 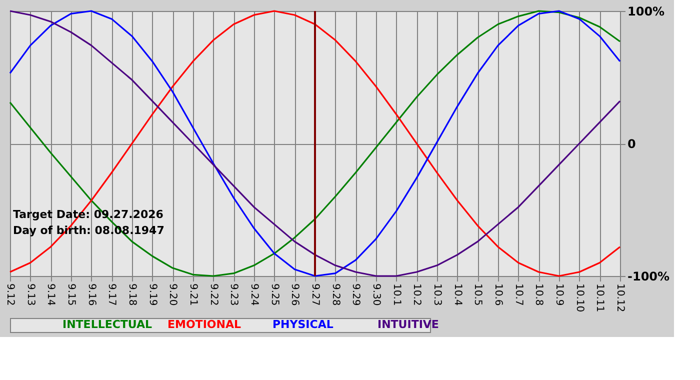 What do you see at coordinates (132, 295) in the screenshot?
I see `x-tick-label: 9.18` at bounding box center [132, 295].